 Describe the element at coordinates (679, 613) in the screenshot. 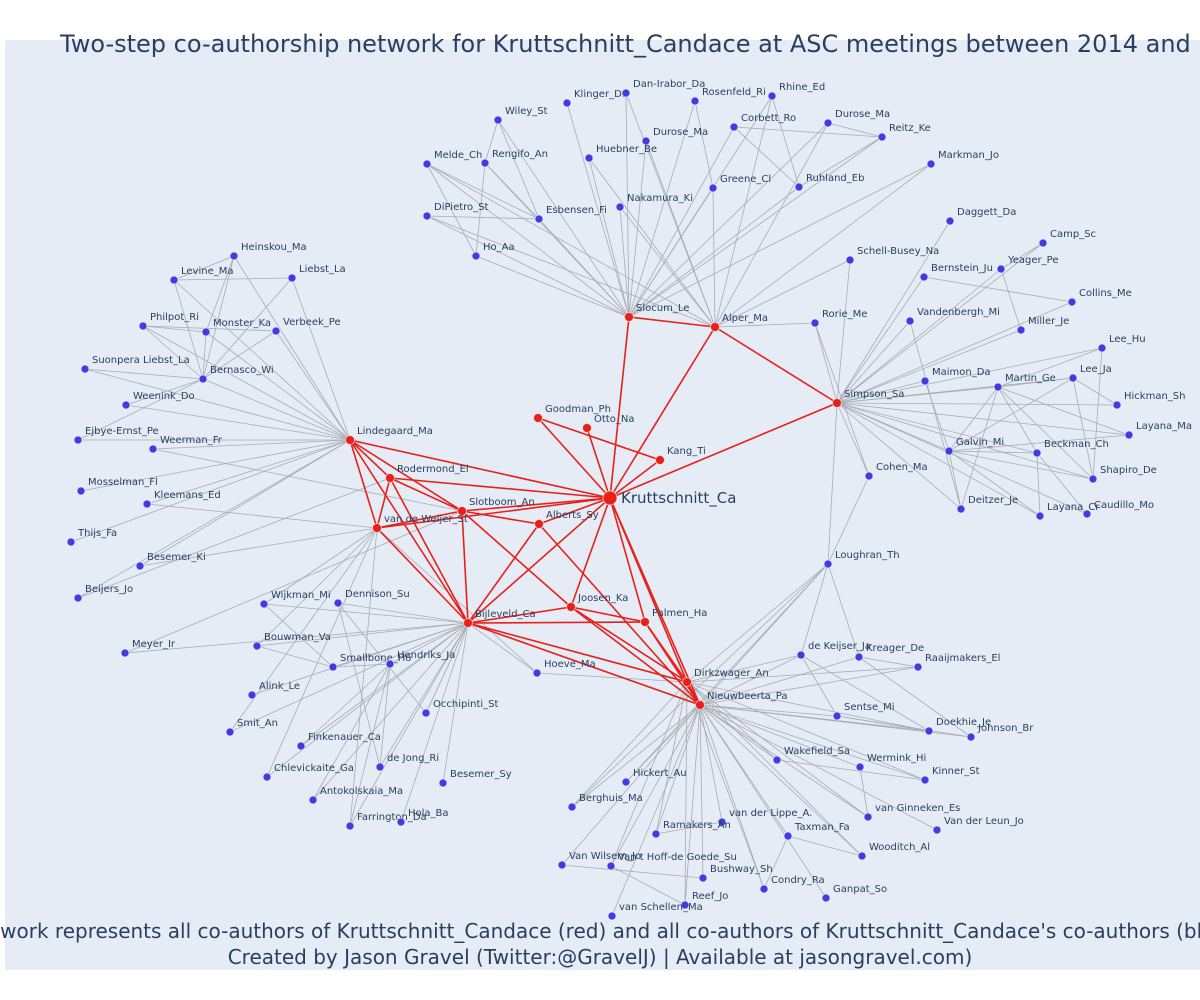

I see `author-label: Palmen_Ha` at that location.